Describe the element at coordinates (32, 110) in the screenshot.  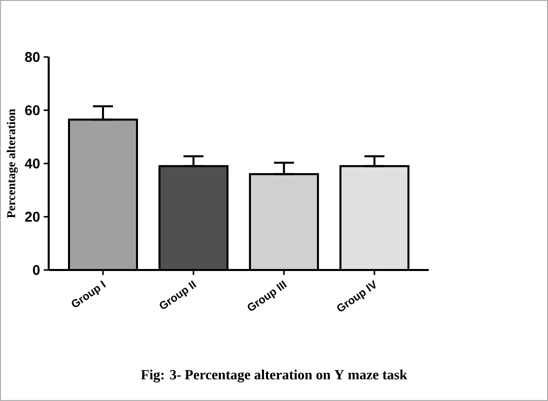
I see `y-tick-label: 60` at that location.